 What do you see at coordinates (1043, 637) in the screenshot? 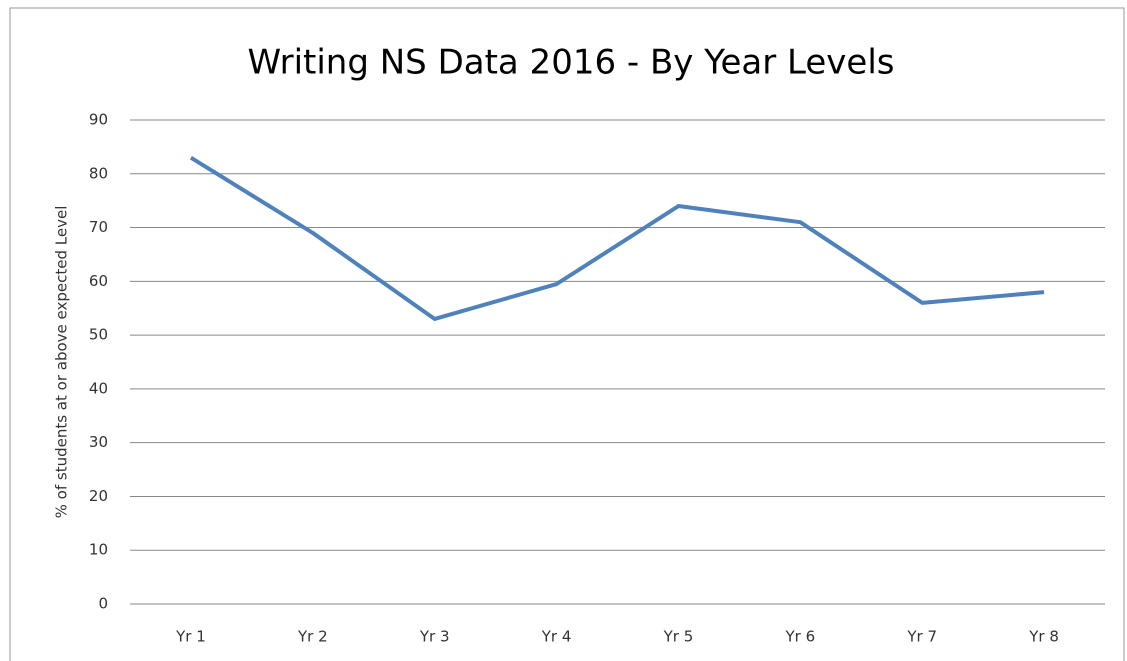
I see `x-tick-label: Yr 8` at bounding box center [1043, 637].